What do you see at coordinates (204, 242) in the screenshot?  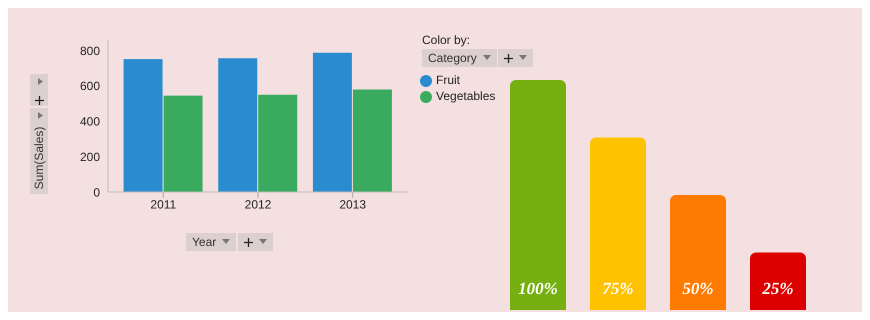 I see `x-axis-title: Year` at bounding box center [204, 242].